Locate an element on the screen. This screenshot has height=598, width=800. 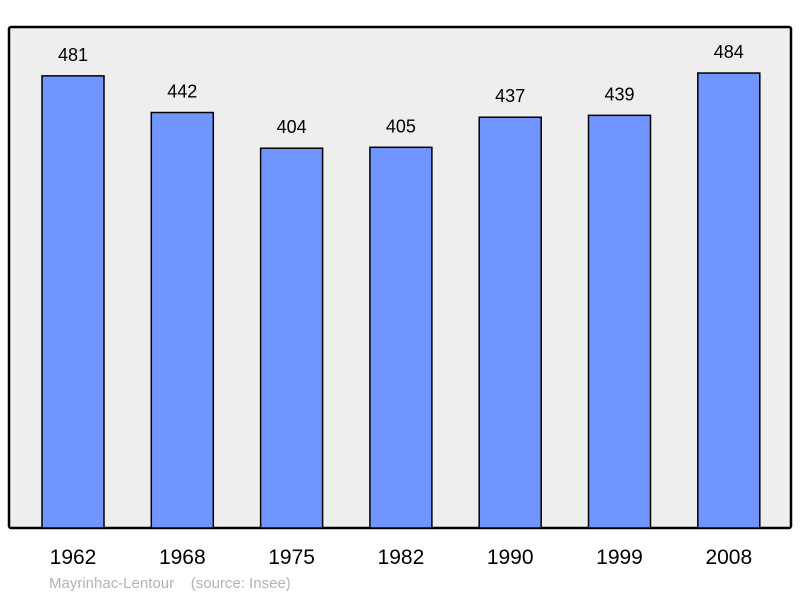
chart-footer: Mayrinhac-Lentour (source: Insee) is located at coordinates (170, 583).